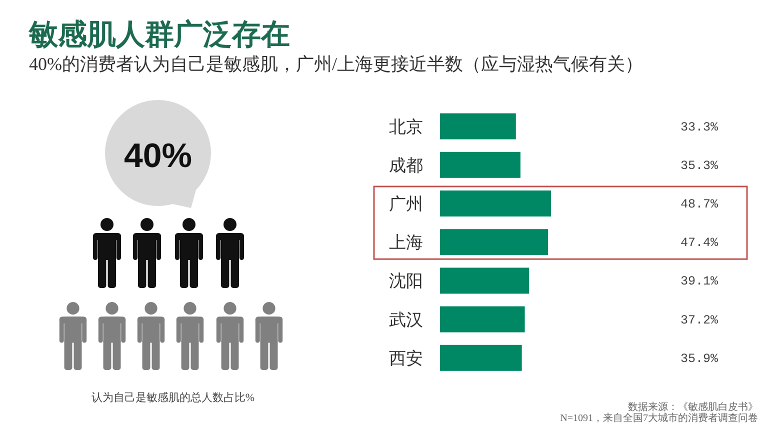 This screenshot has height=425, width=764. Describe the element at coordinates (406, 126) in the screenshot. I see `category-label: 北京` at that location.